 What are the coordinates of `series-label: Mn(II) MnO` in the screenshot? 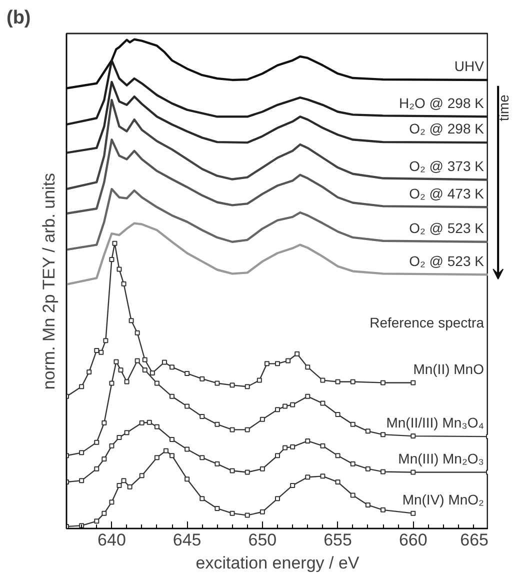 It's located at (448, 368).